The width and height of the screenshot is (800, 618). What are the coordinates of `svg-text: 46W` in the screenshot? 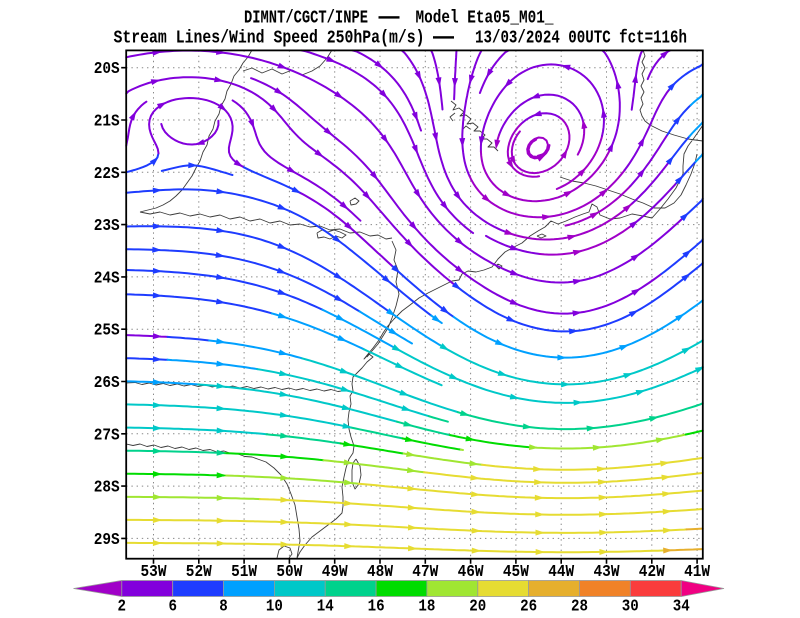 It's located at (471, 572).